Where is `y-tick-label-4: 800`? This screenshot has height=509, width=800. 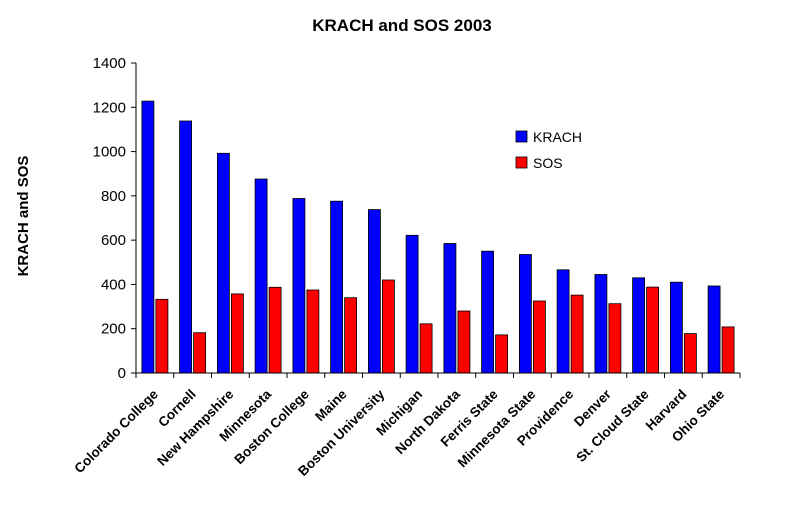
y-tick-label-4: 800 is located at coordinates (113, 196).